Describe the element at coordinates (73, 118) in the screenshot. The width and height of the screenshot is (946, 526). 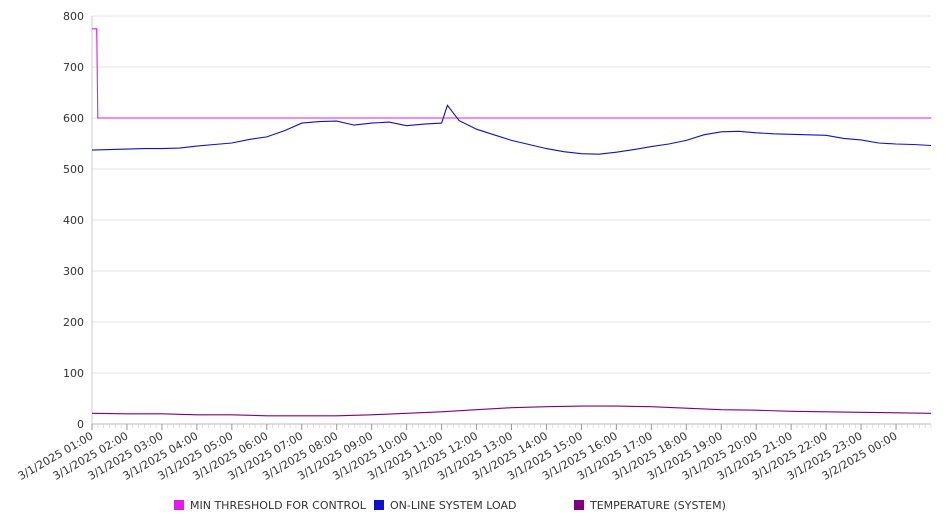
I see `y-tick-label: 600` at that location.